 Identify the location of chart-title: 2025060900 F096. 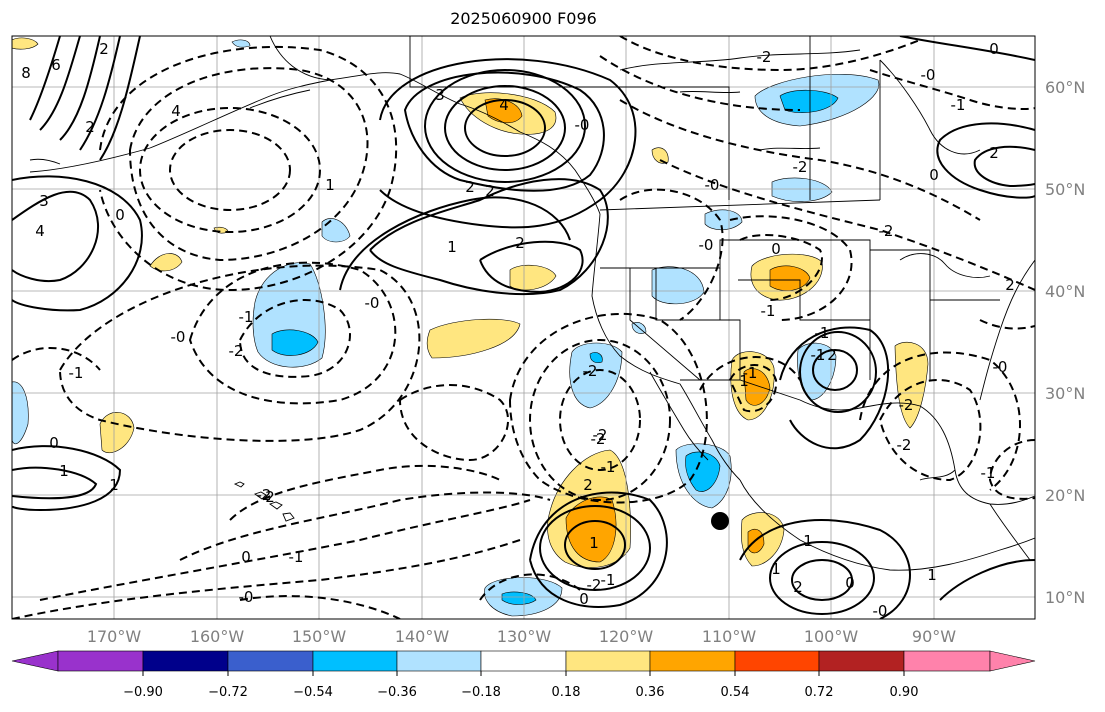
(523, 18).